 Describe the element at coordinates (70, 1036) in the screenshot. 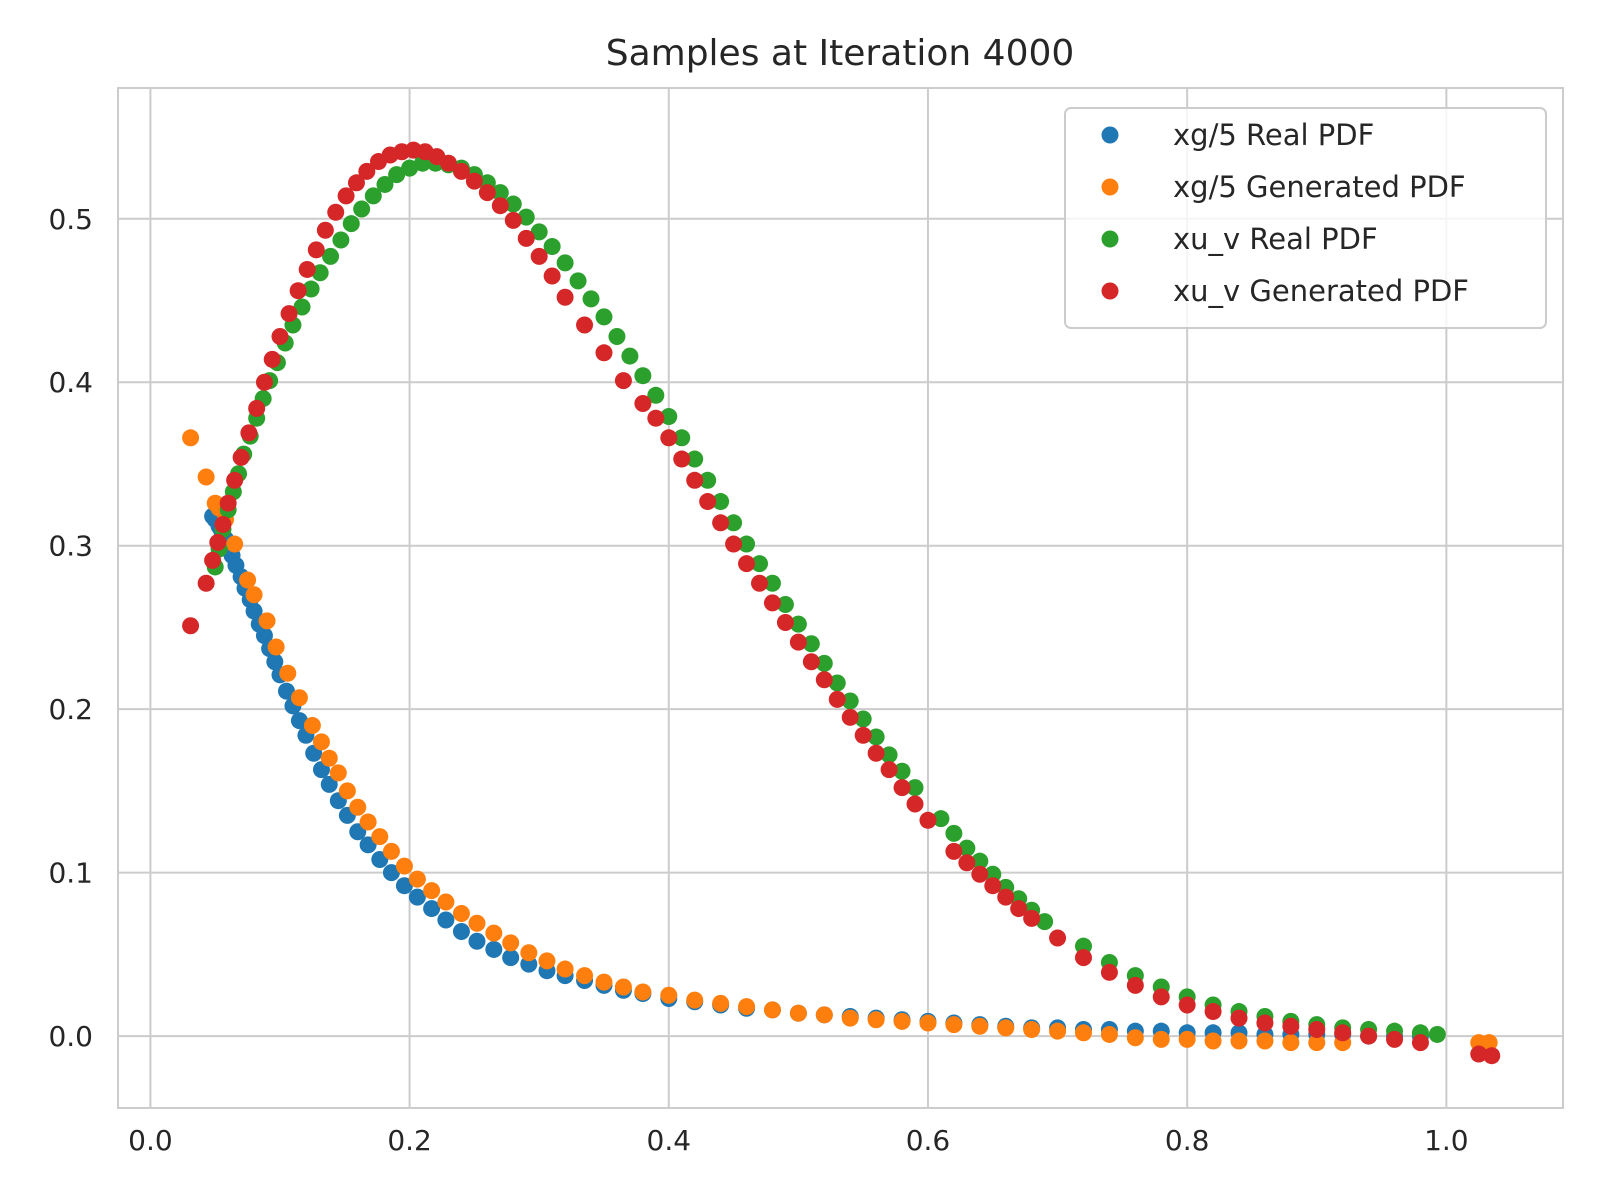

I see `y-tick-label: 0.0` at that location.